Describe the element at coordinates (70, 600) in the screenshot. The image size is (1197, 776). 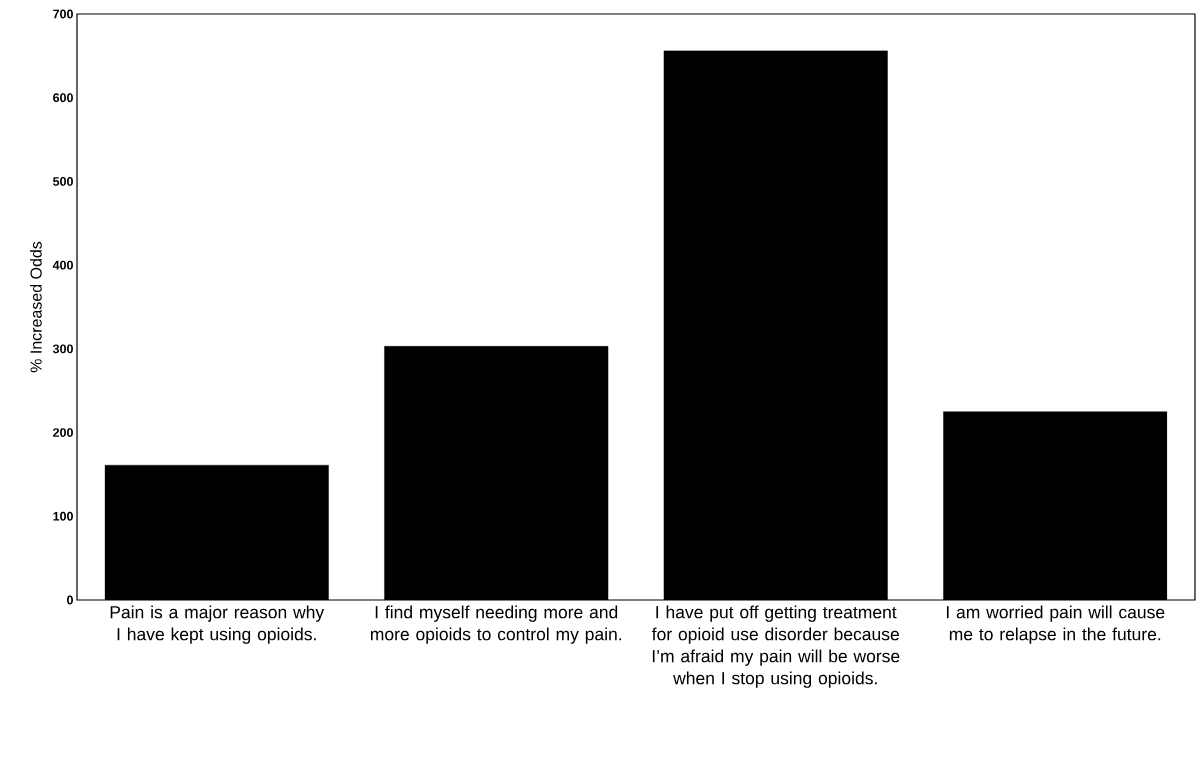
I see `y-tick-label: 0` at that location.